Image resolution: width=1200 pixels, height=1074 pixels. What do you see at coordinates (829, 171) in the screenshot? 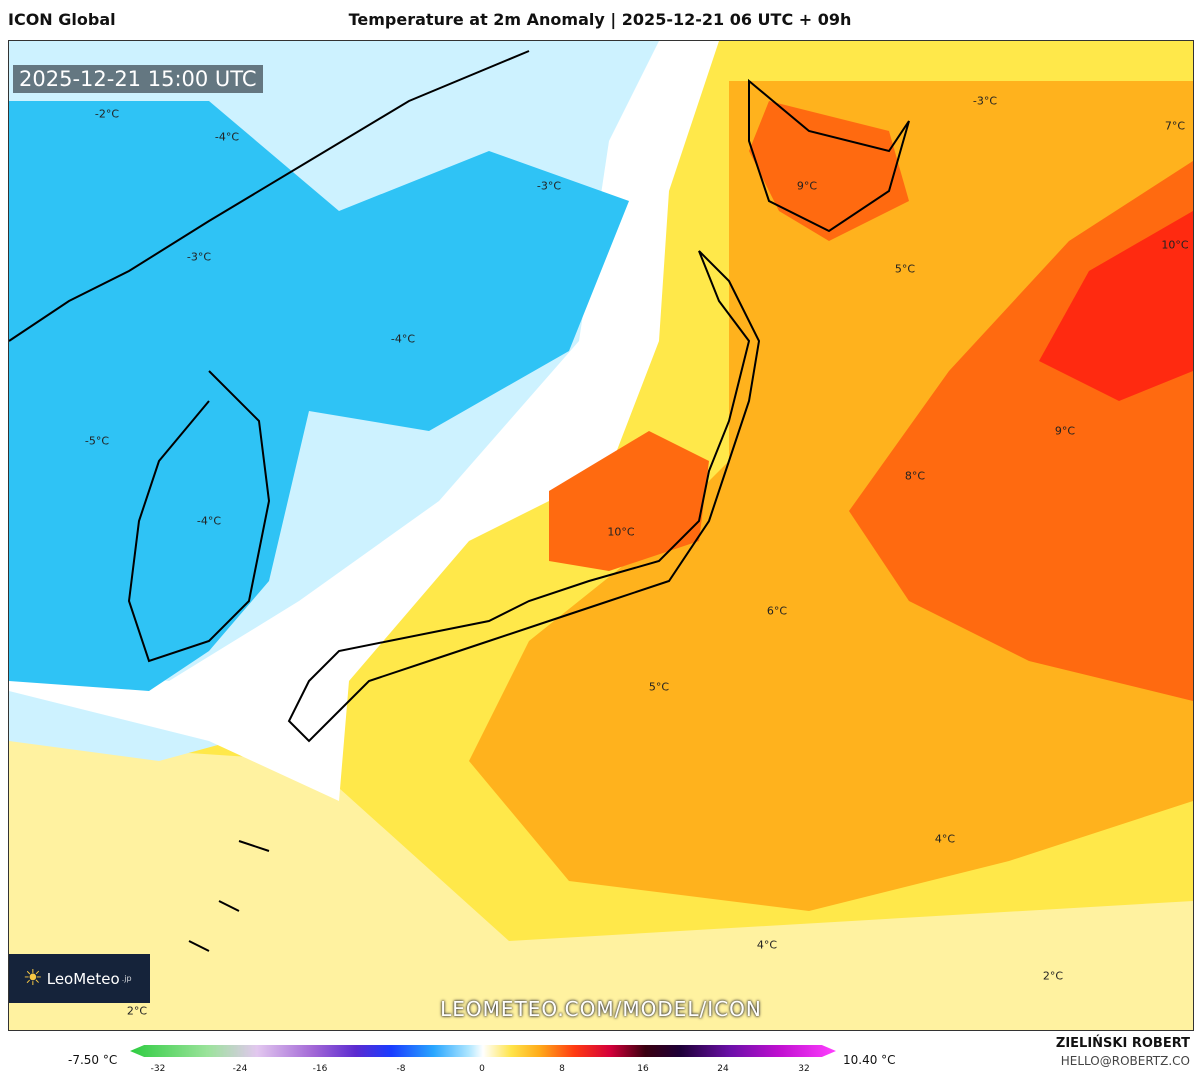
I see `hokkaido-warm` at bounding box center [829, 171].